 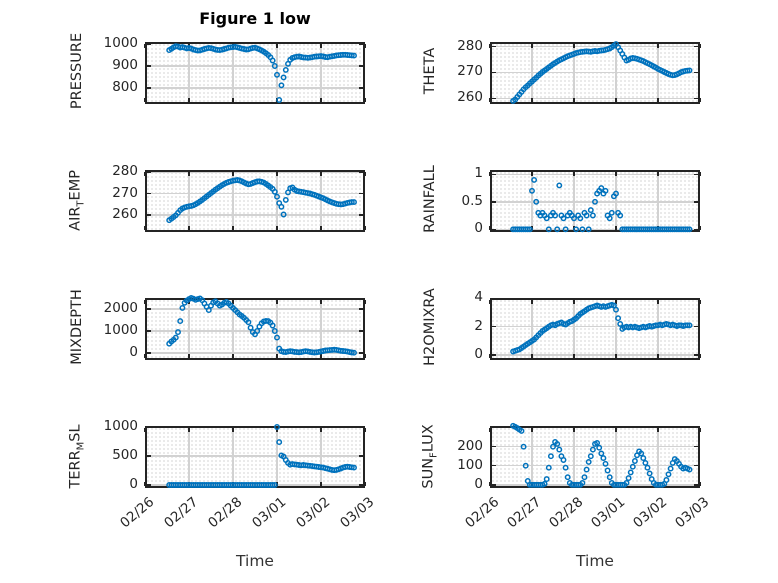 What do you see at coordinates (120, 42) in the screenshot?
I see `y-tick-label: 1000` at bounding box center [120, 42].